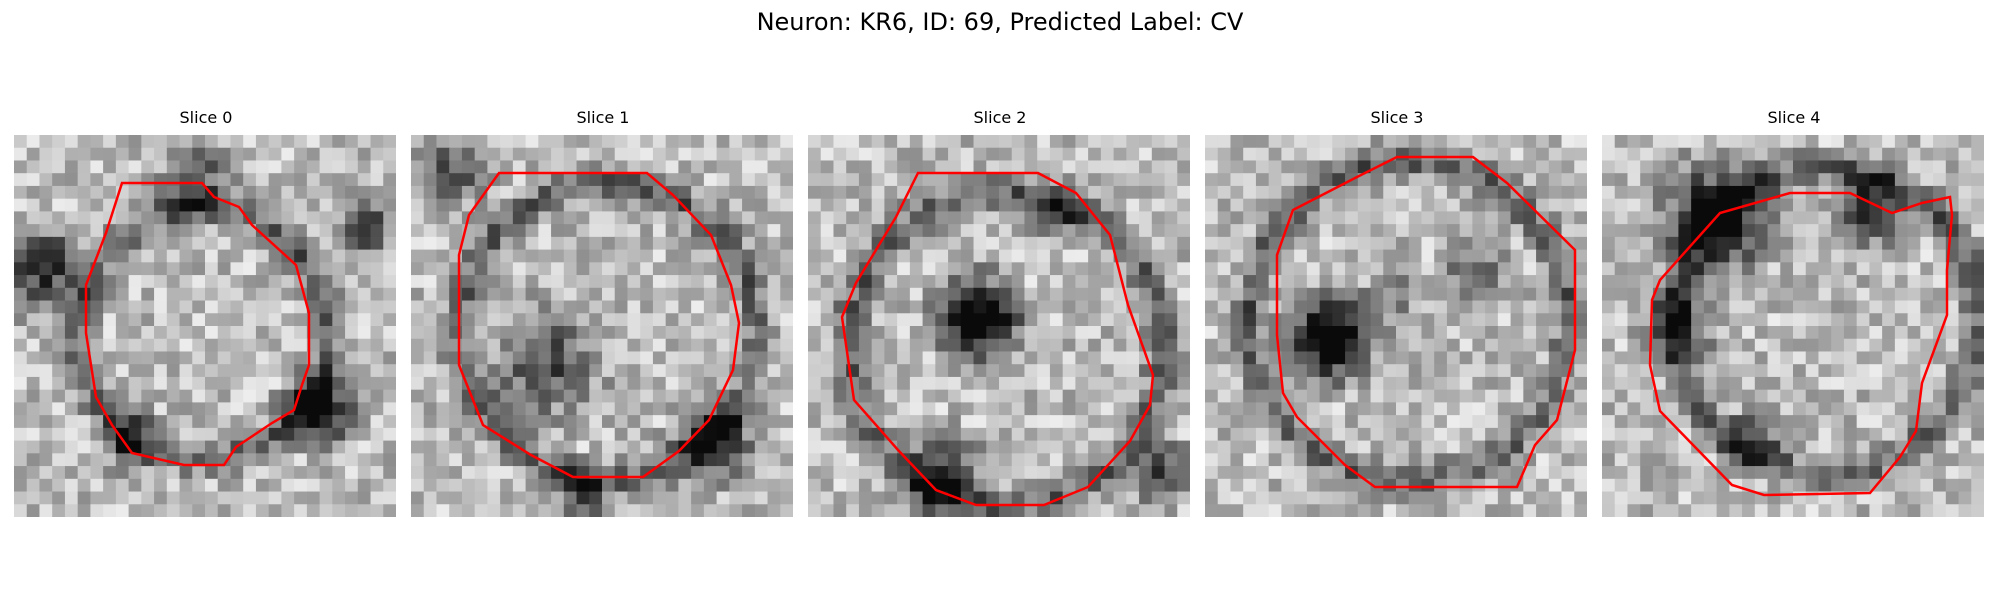 The width and height of the screenshot is (2000, 600). Describe the element at coordinates (1794, 117) in the screenshot. I see `slice-title: Slice 4` at that location.